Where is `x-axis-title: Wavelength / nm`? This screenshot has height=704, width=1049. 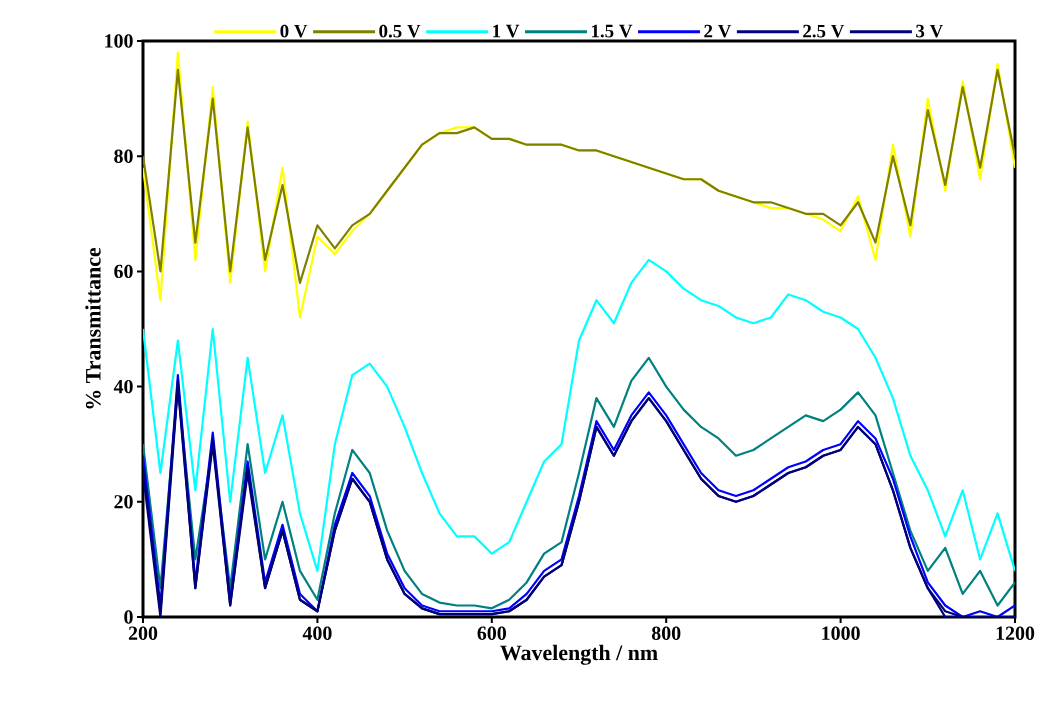 x-axis-title: Wavelength / nm is located at coordinates (579, 654).